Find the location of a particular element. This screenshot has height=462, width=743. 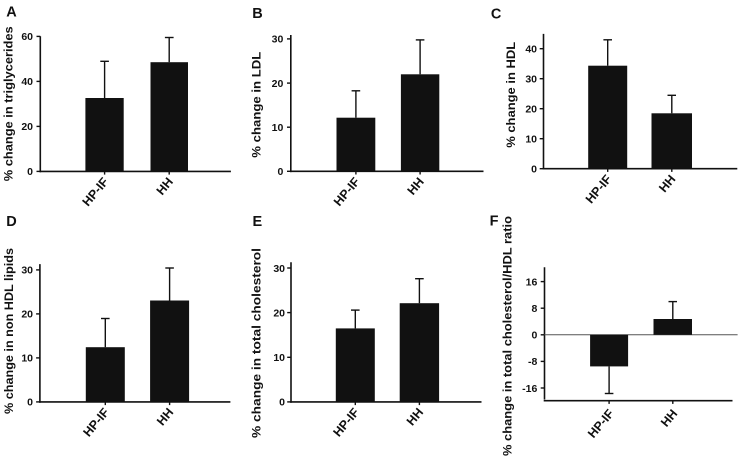

svg-text: % change in triglycerides is located at coordinates (8, 103).